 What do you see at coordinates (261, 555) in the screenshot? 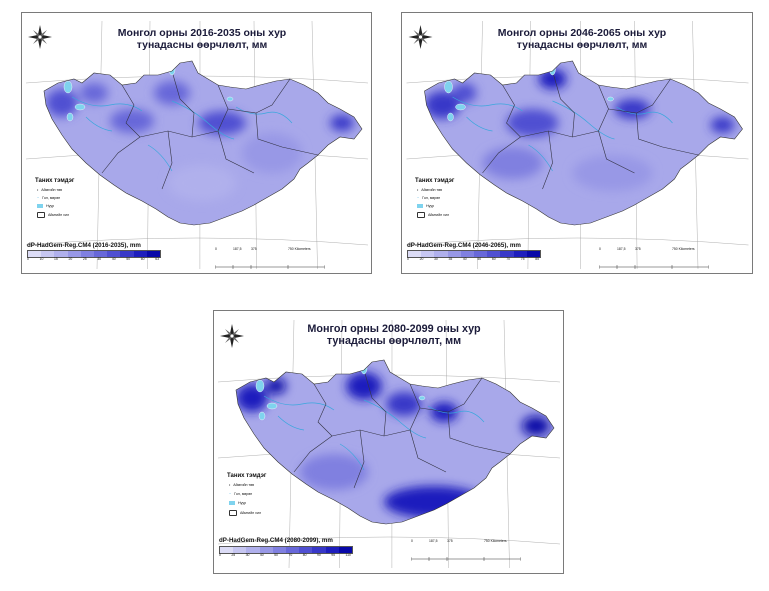
I see `ramp-tick-label: 40` at bounding box center [261, 555].